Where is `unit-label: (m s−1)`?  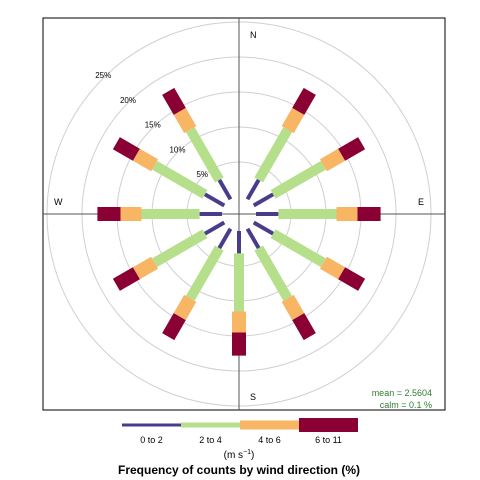 unit-label: (m s−1) is located at coordinates (239, 455).